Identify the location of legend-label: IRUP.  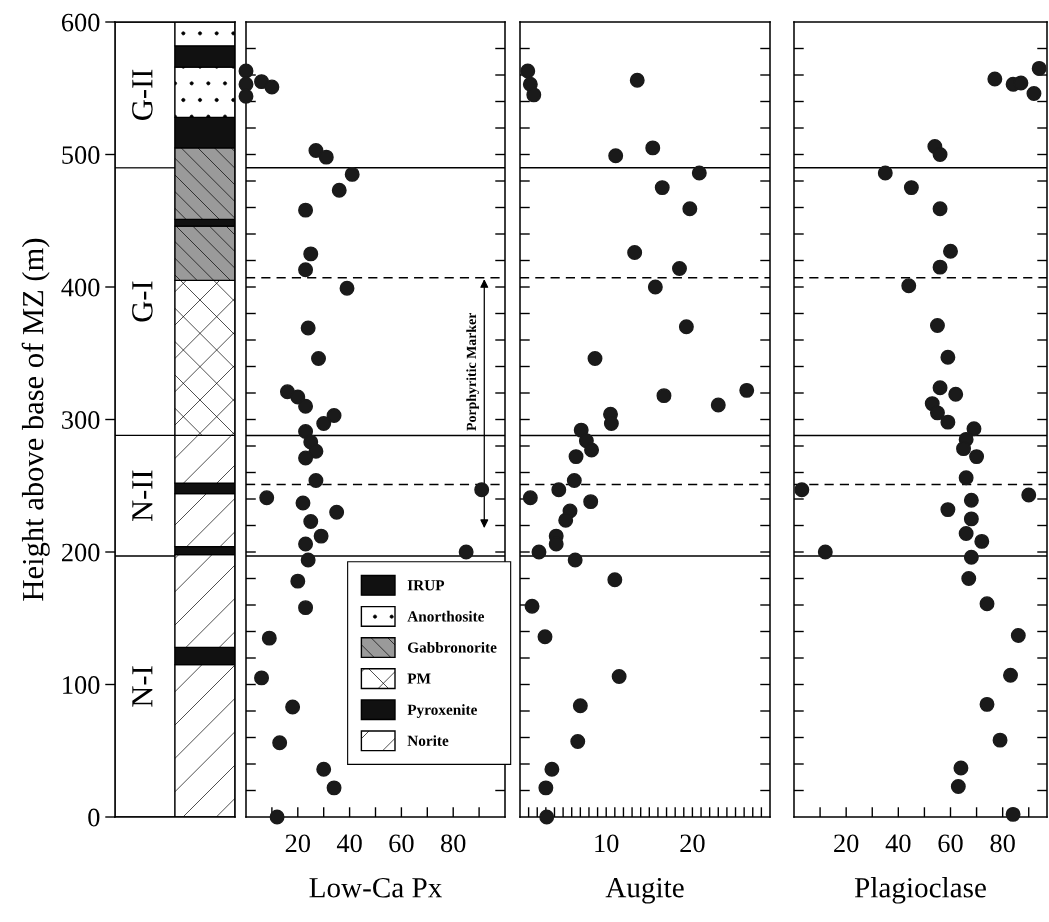
(426, 585).